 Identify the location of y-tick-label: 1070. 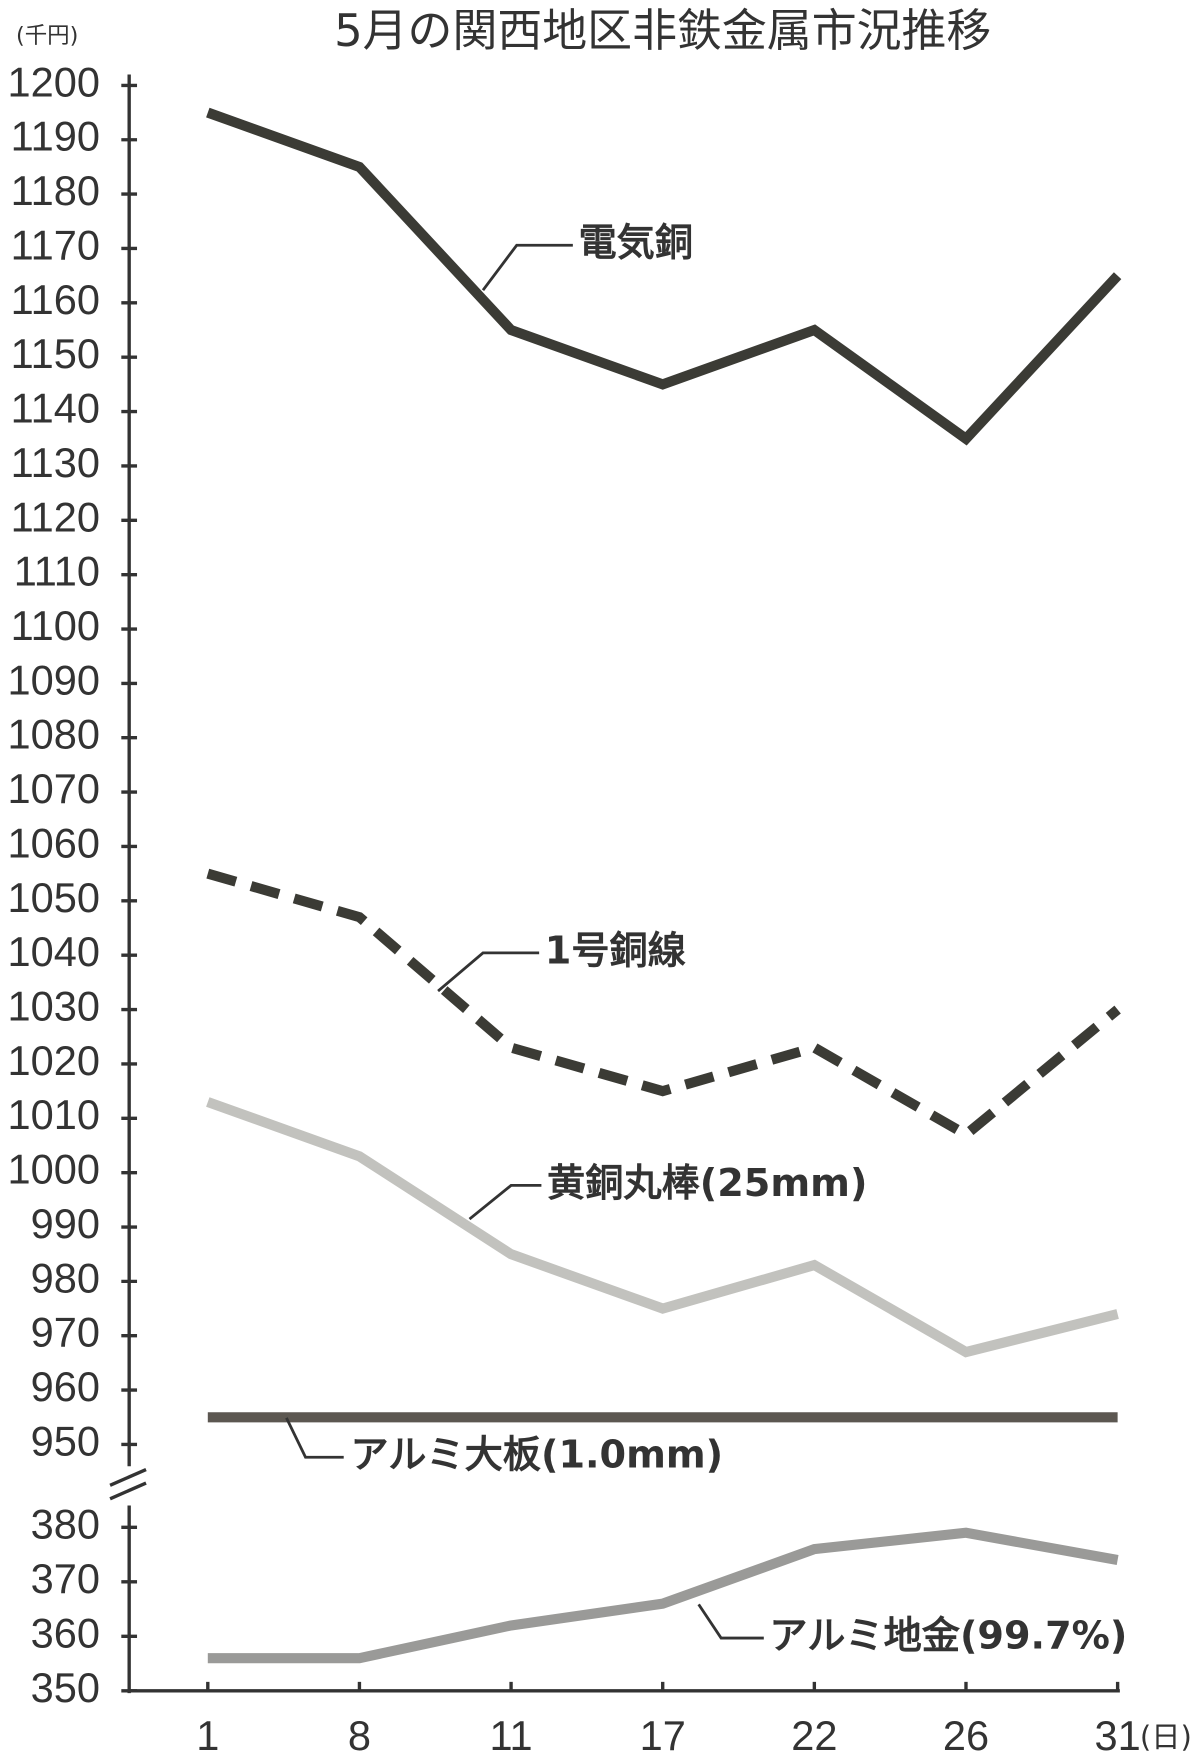
(54, 788).